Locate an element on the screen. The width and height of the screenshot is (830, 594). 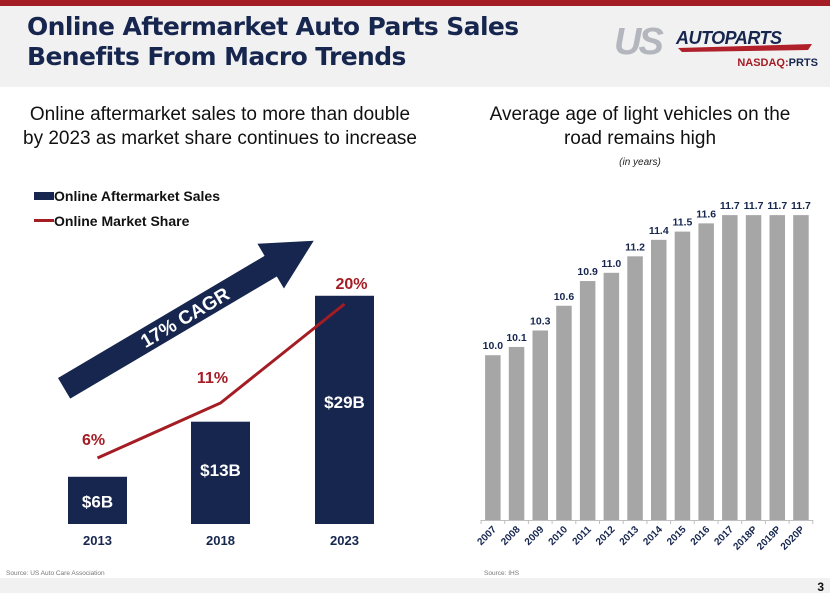
vehicle-age-value-label: 10.0 is located at coordinates (493, 346).